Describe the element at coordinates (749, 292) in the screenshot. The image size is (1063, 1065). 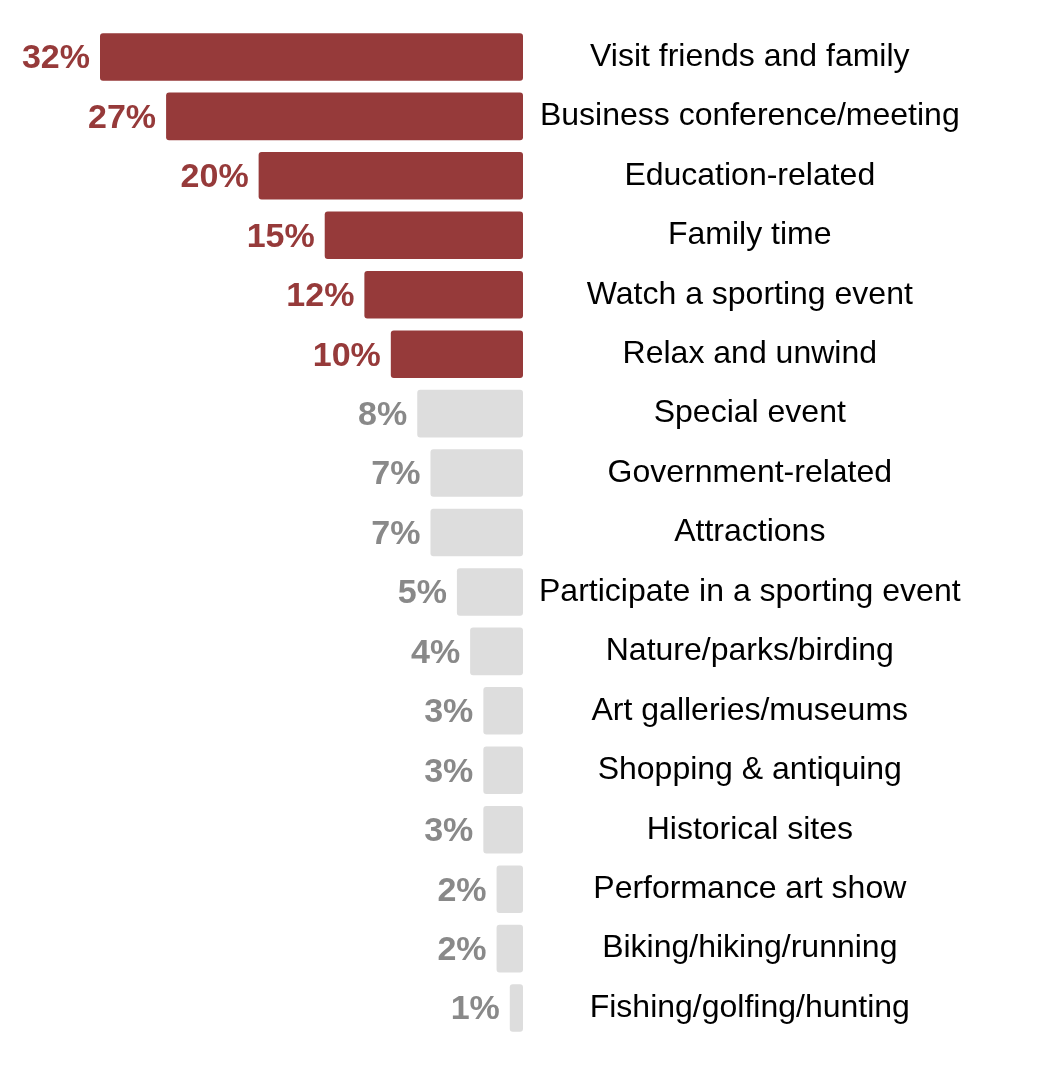
I see `y-tick-label: Watch a sporting event` at that location.